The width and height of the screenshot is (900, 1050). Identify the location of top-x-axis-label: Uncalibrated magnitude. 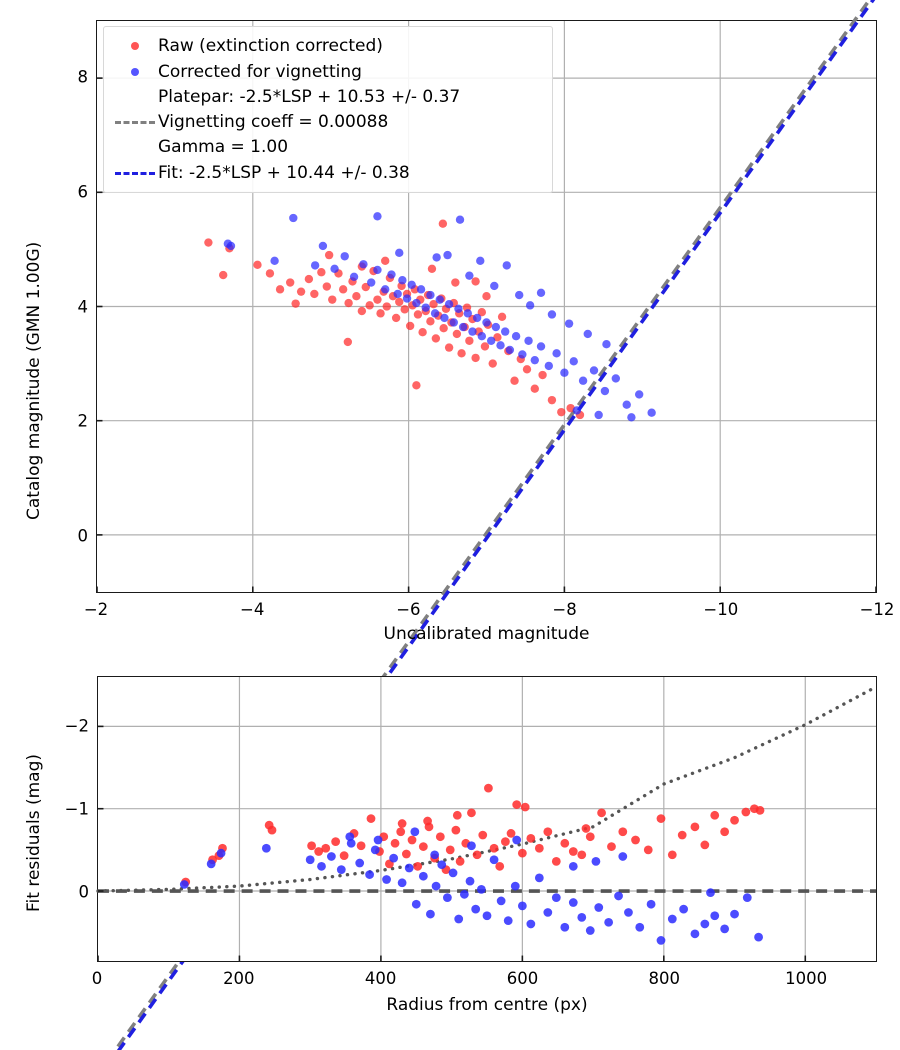
(486, 634).